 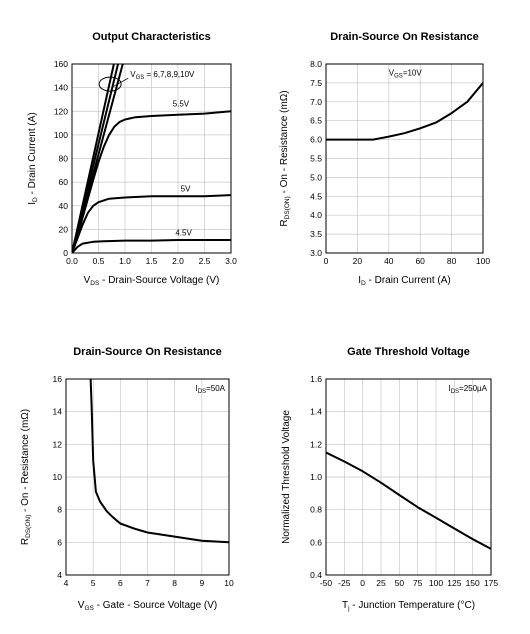 What do you see at coordinates (110, 84) in the screenshot?
I see `group-marker-ellipse` at bounding box center [110, 84].